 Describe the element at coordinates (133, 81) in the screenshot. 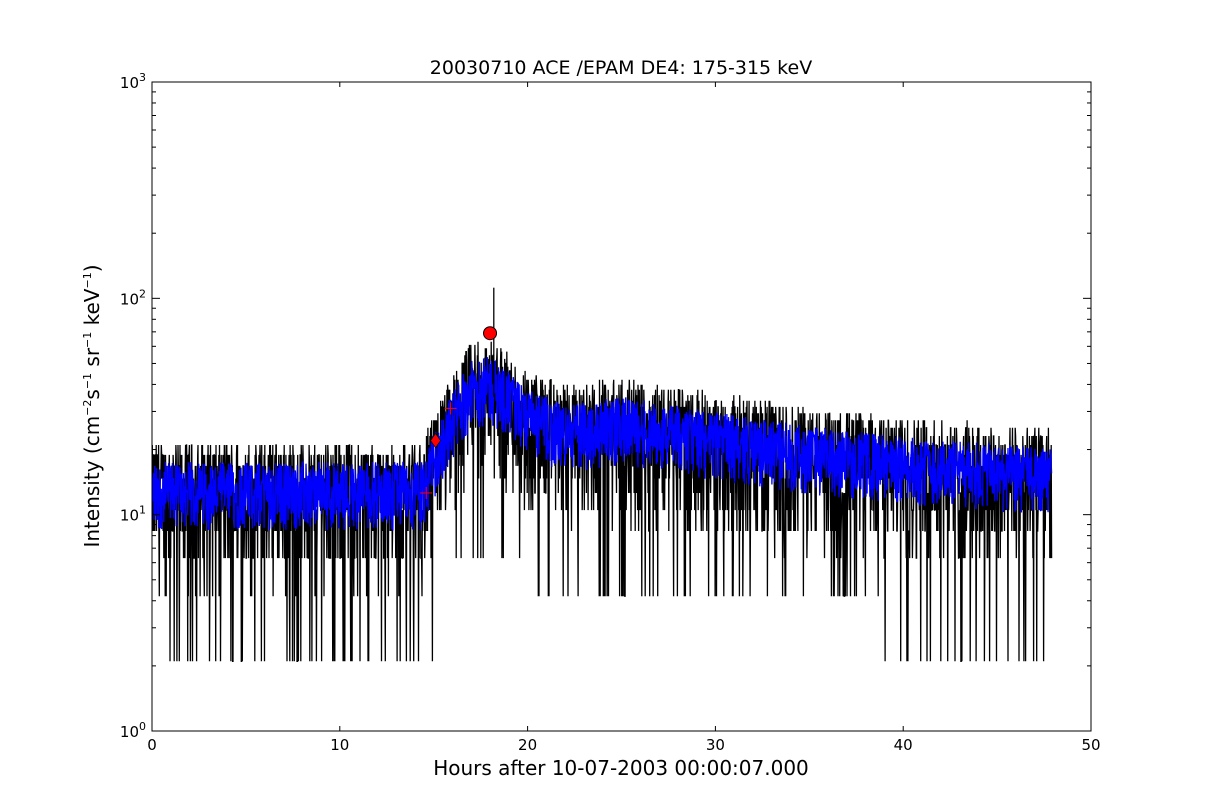

I see `y-tick-label: 10³` at that location.